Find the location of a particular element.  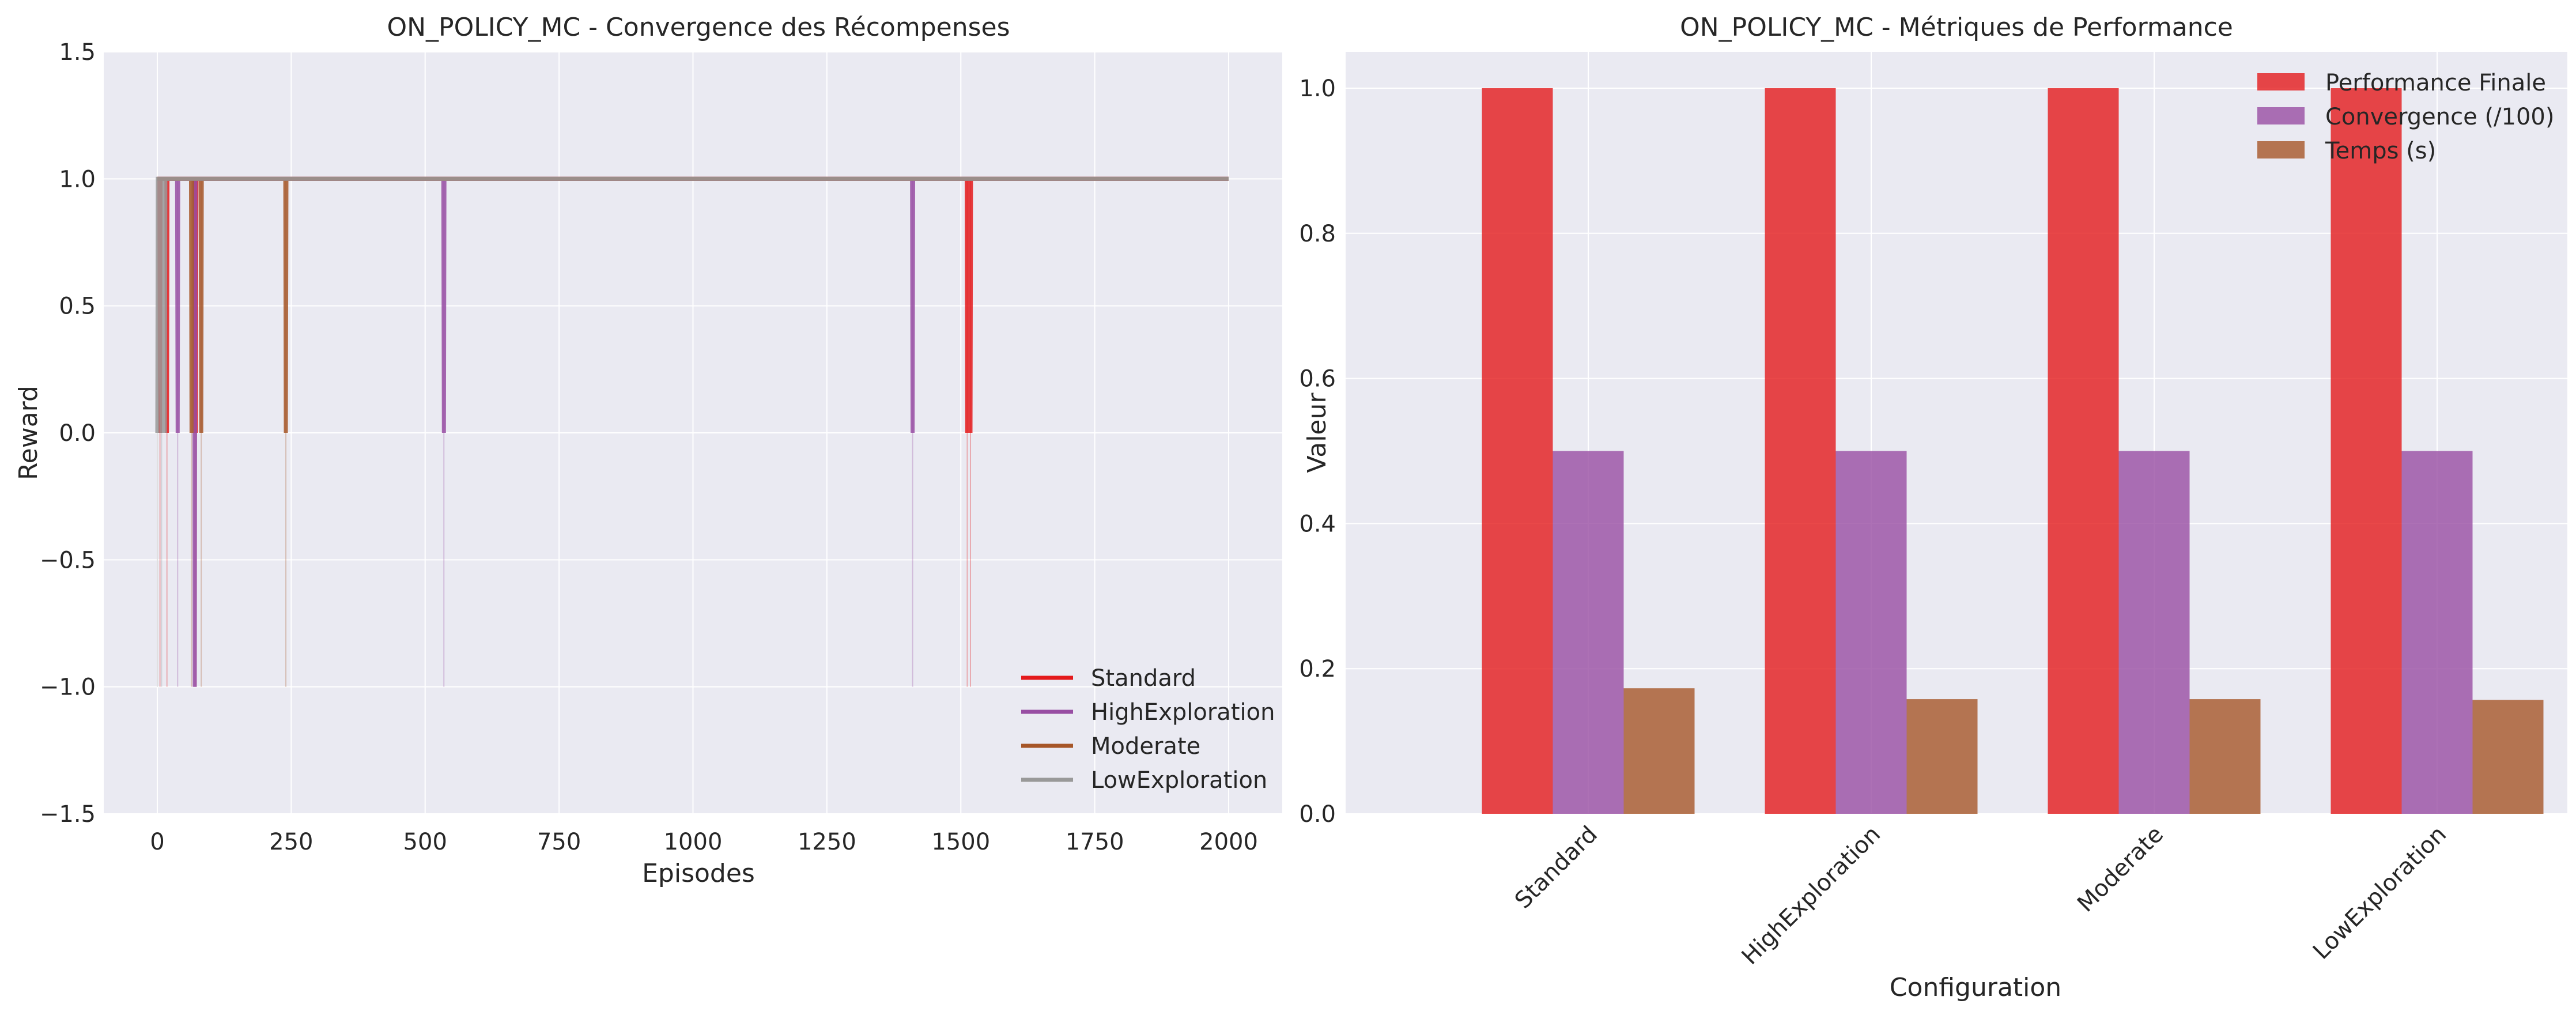

right-y-tick-label: 0.6 is located at coordinates (1317, 379).